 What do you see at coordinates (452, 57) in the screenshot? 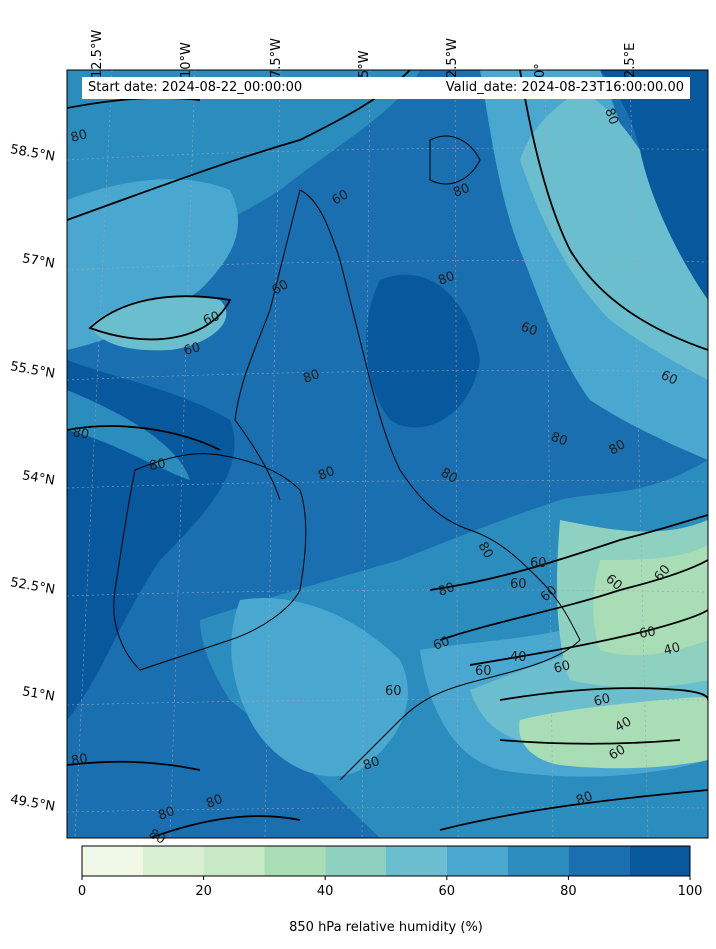
I see `longitude-label: 2.5°W` at bounding box center [452, 57].